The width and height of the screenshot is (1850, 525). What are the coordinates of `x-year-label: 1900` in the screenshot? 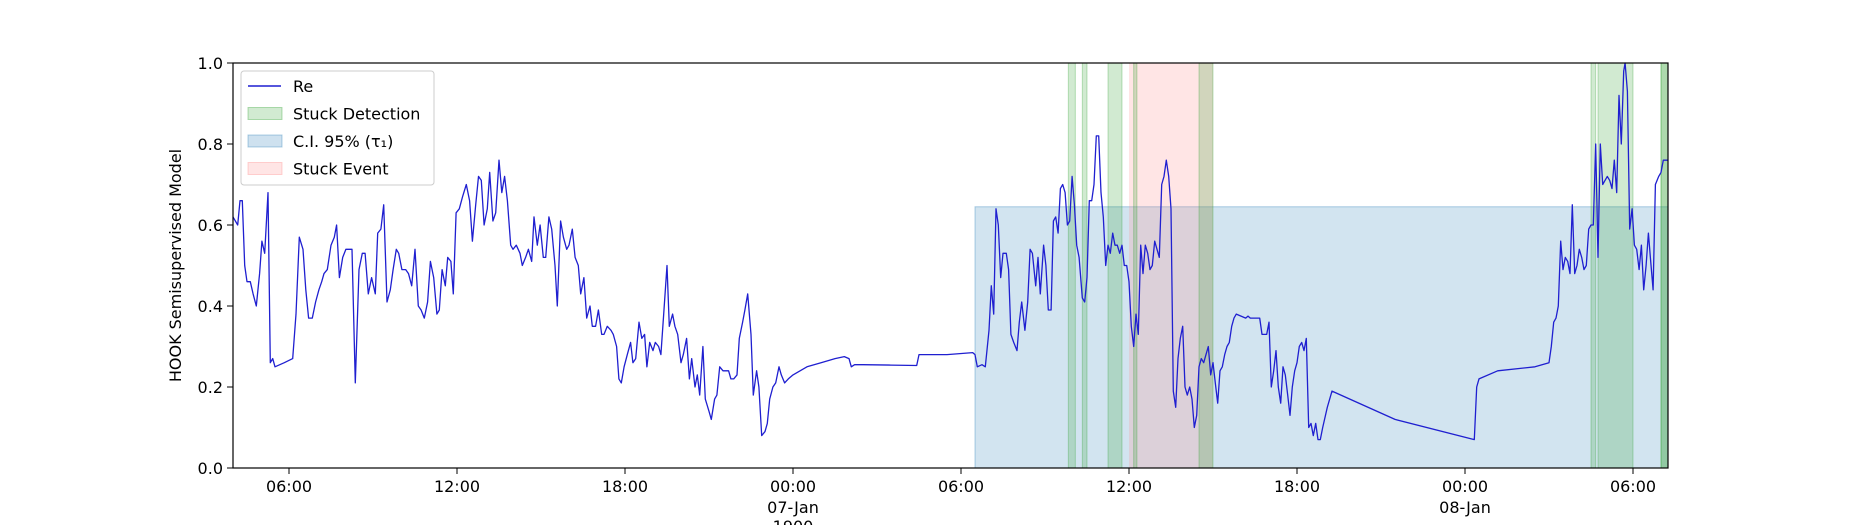 It's located at (793, 521).